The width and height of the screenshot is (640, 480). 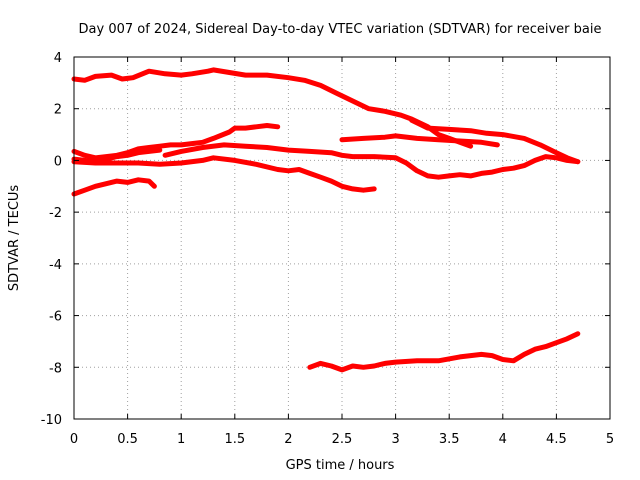 What do you see at coordinates (395, 439) in the screenshot?
I see `x-tick-label: 3` at bounding box center [395, 439].